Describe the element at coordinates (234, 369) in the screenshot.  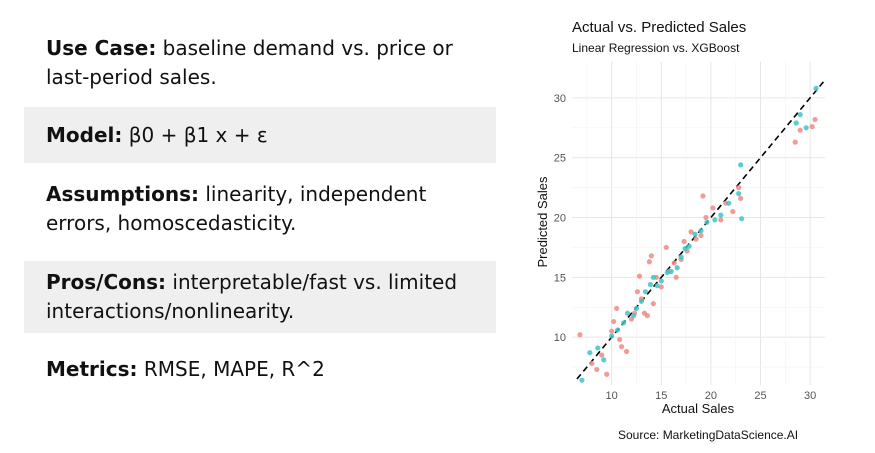
I see `metrics-text: RMSE, MAPE, R^2` at that location.